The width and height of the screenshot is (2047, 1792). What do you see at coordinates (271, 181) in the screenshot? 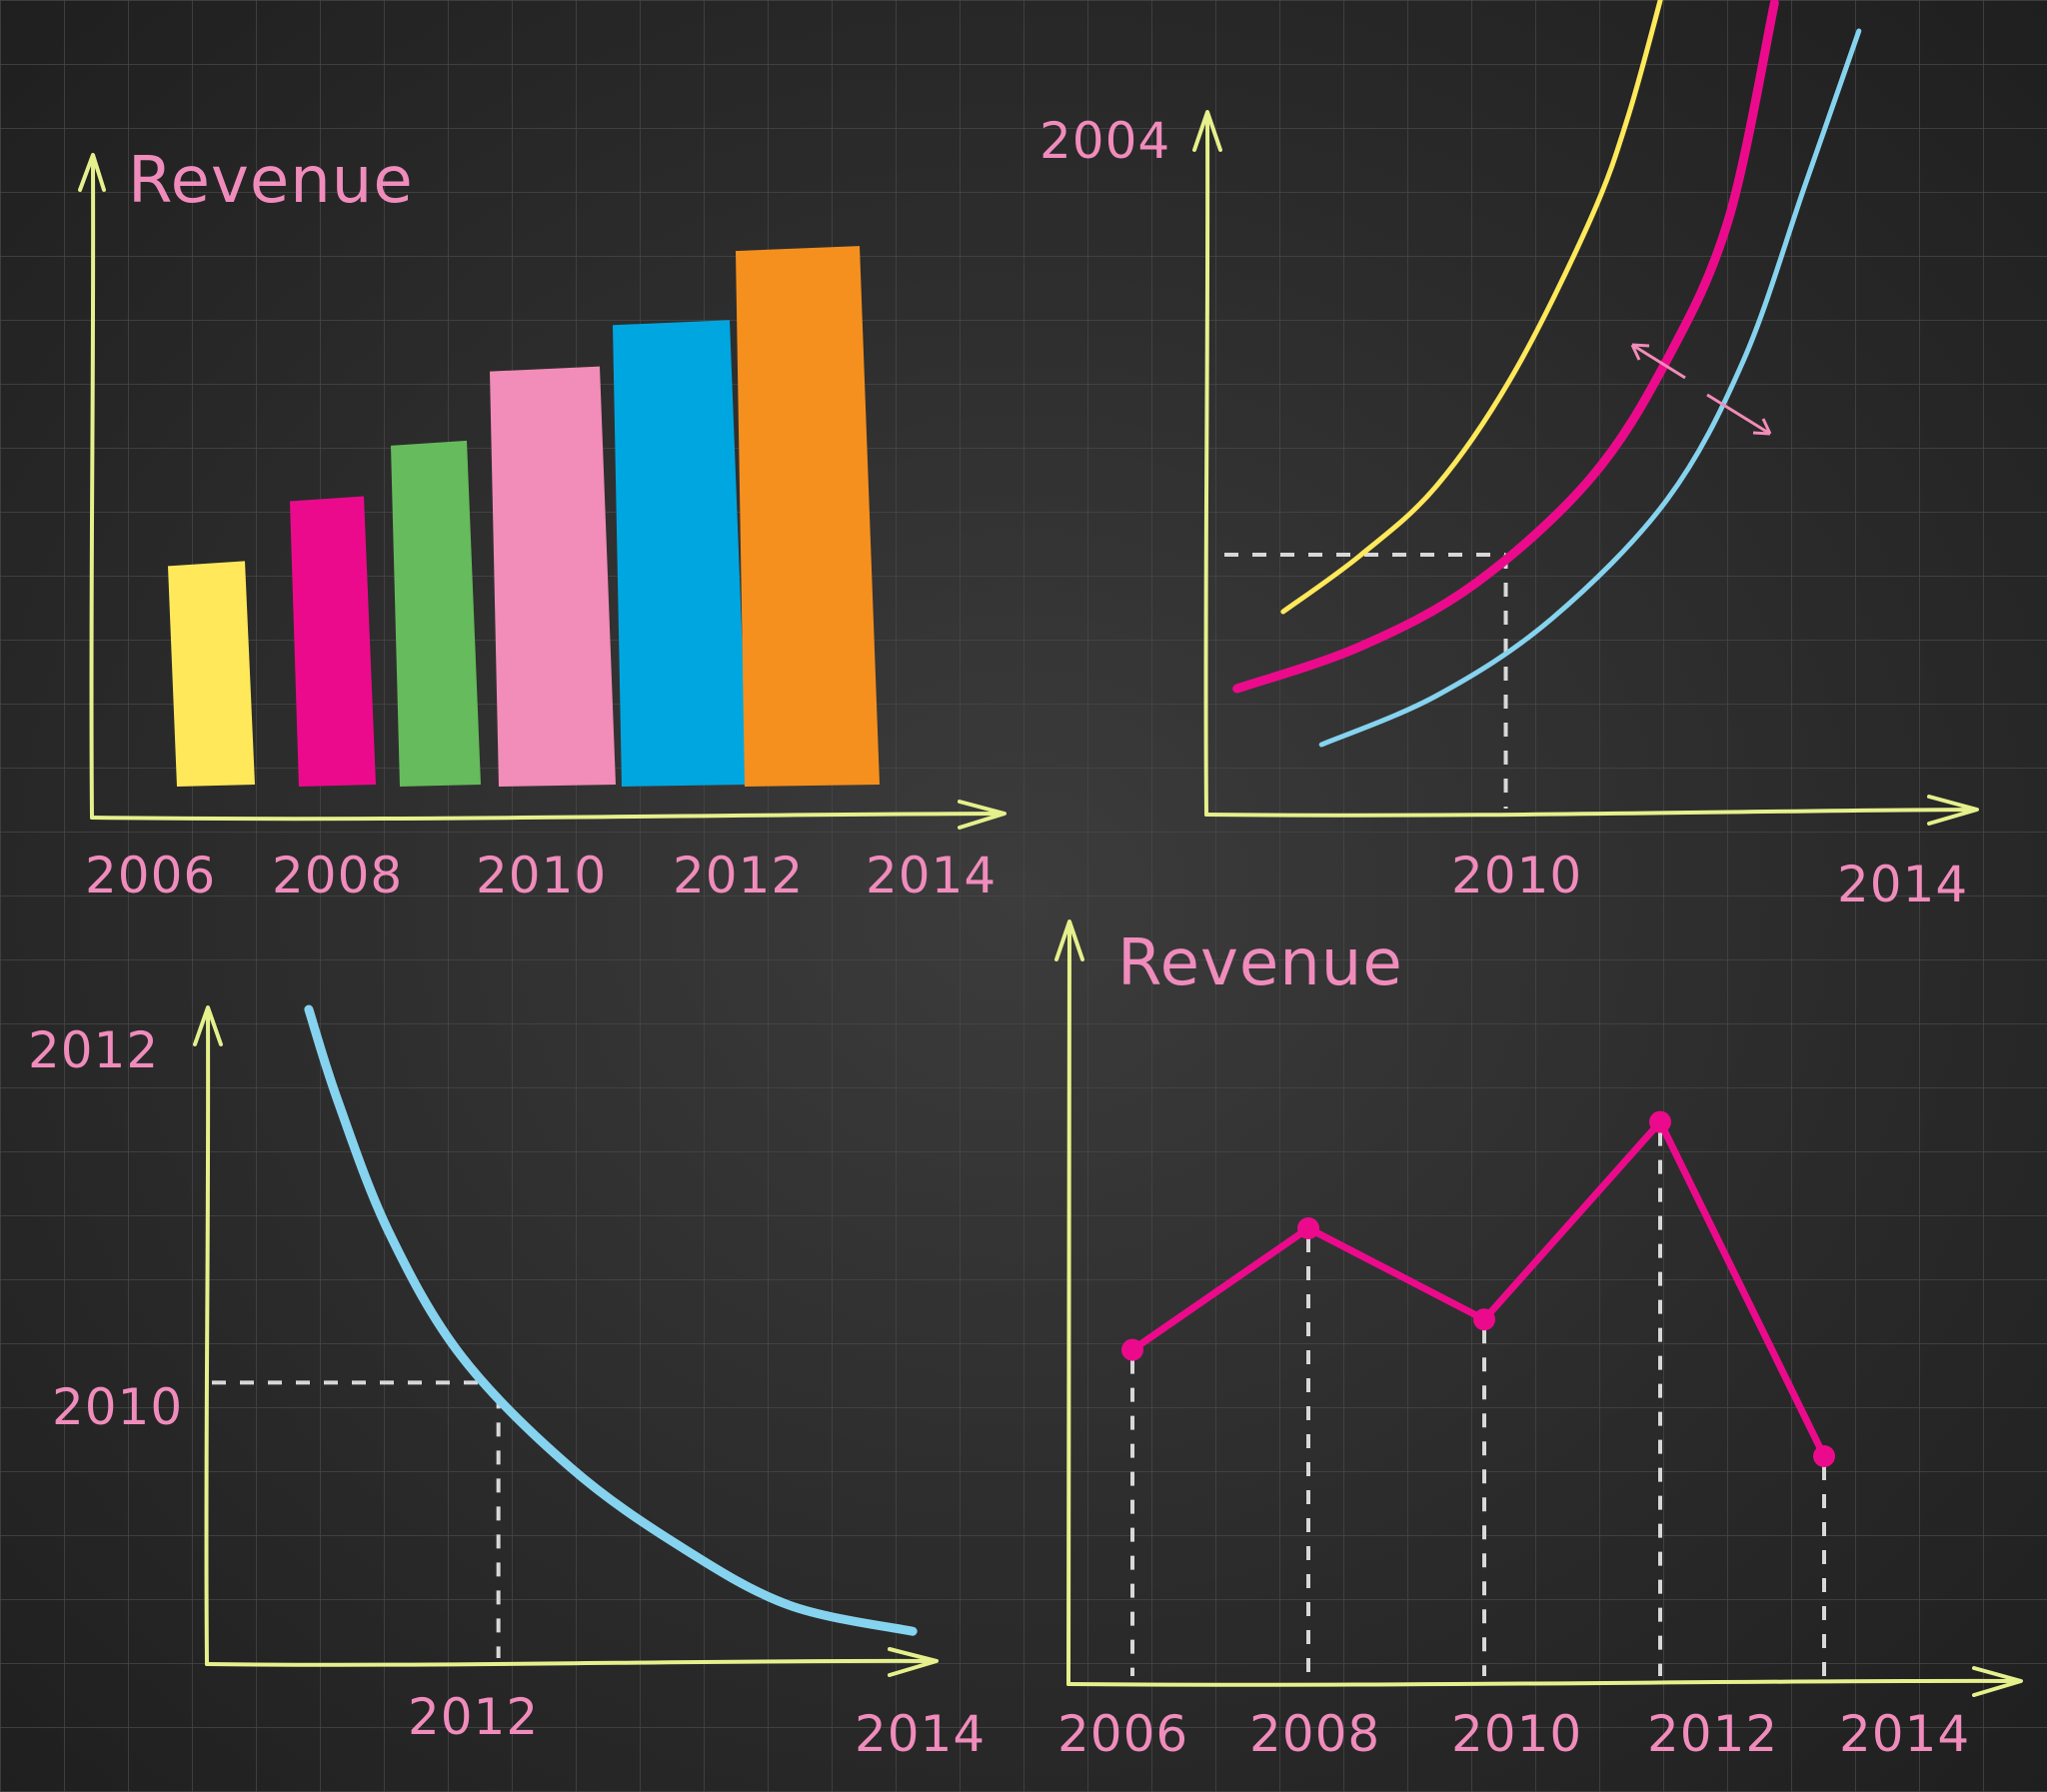
I see `chart-1-title: Revenue` at bounding box center [271, 181].